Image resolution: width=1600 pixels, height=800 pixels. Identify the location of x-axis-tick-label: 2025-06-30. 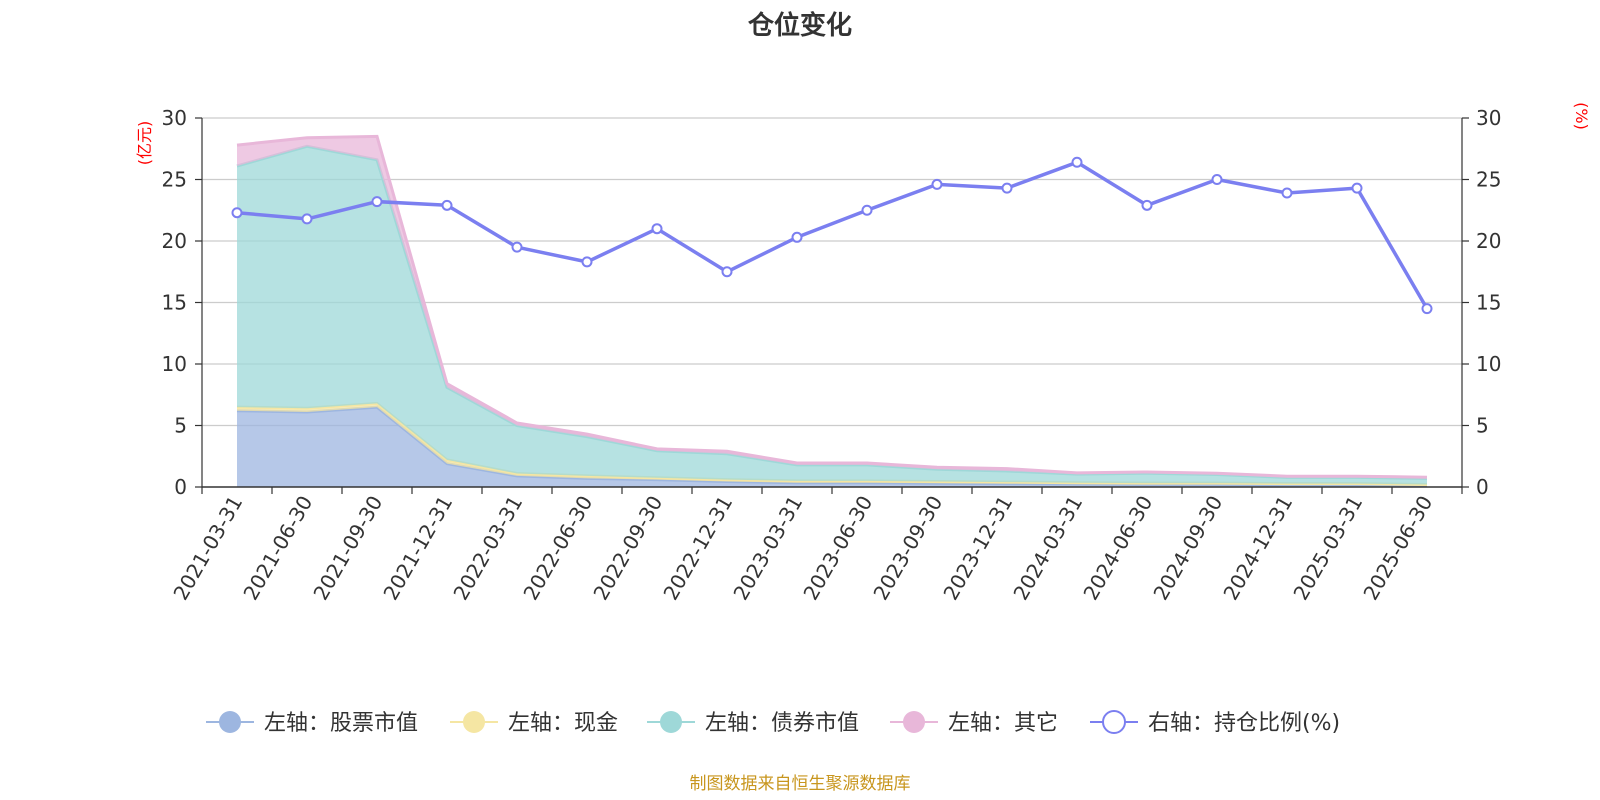
(1397, 548).